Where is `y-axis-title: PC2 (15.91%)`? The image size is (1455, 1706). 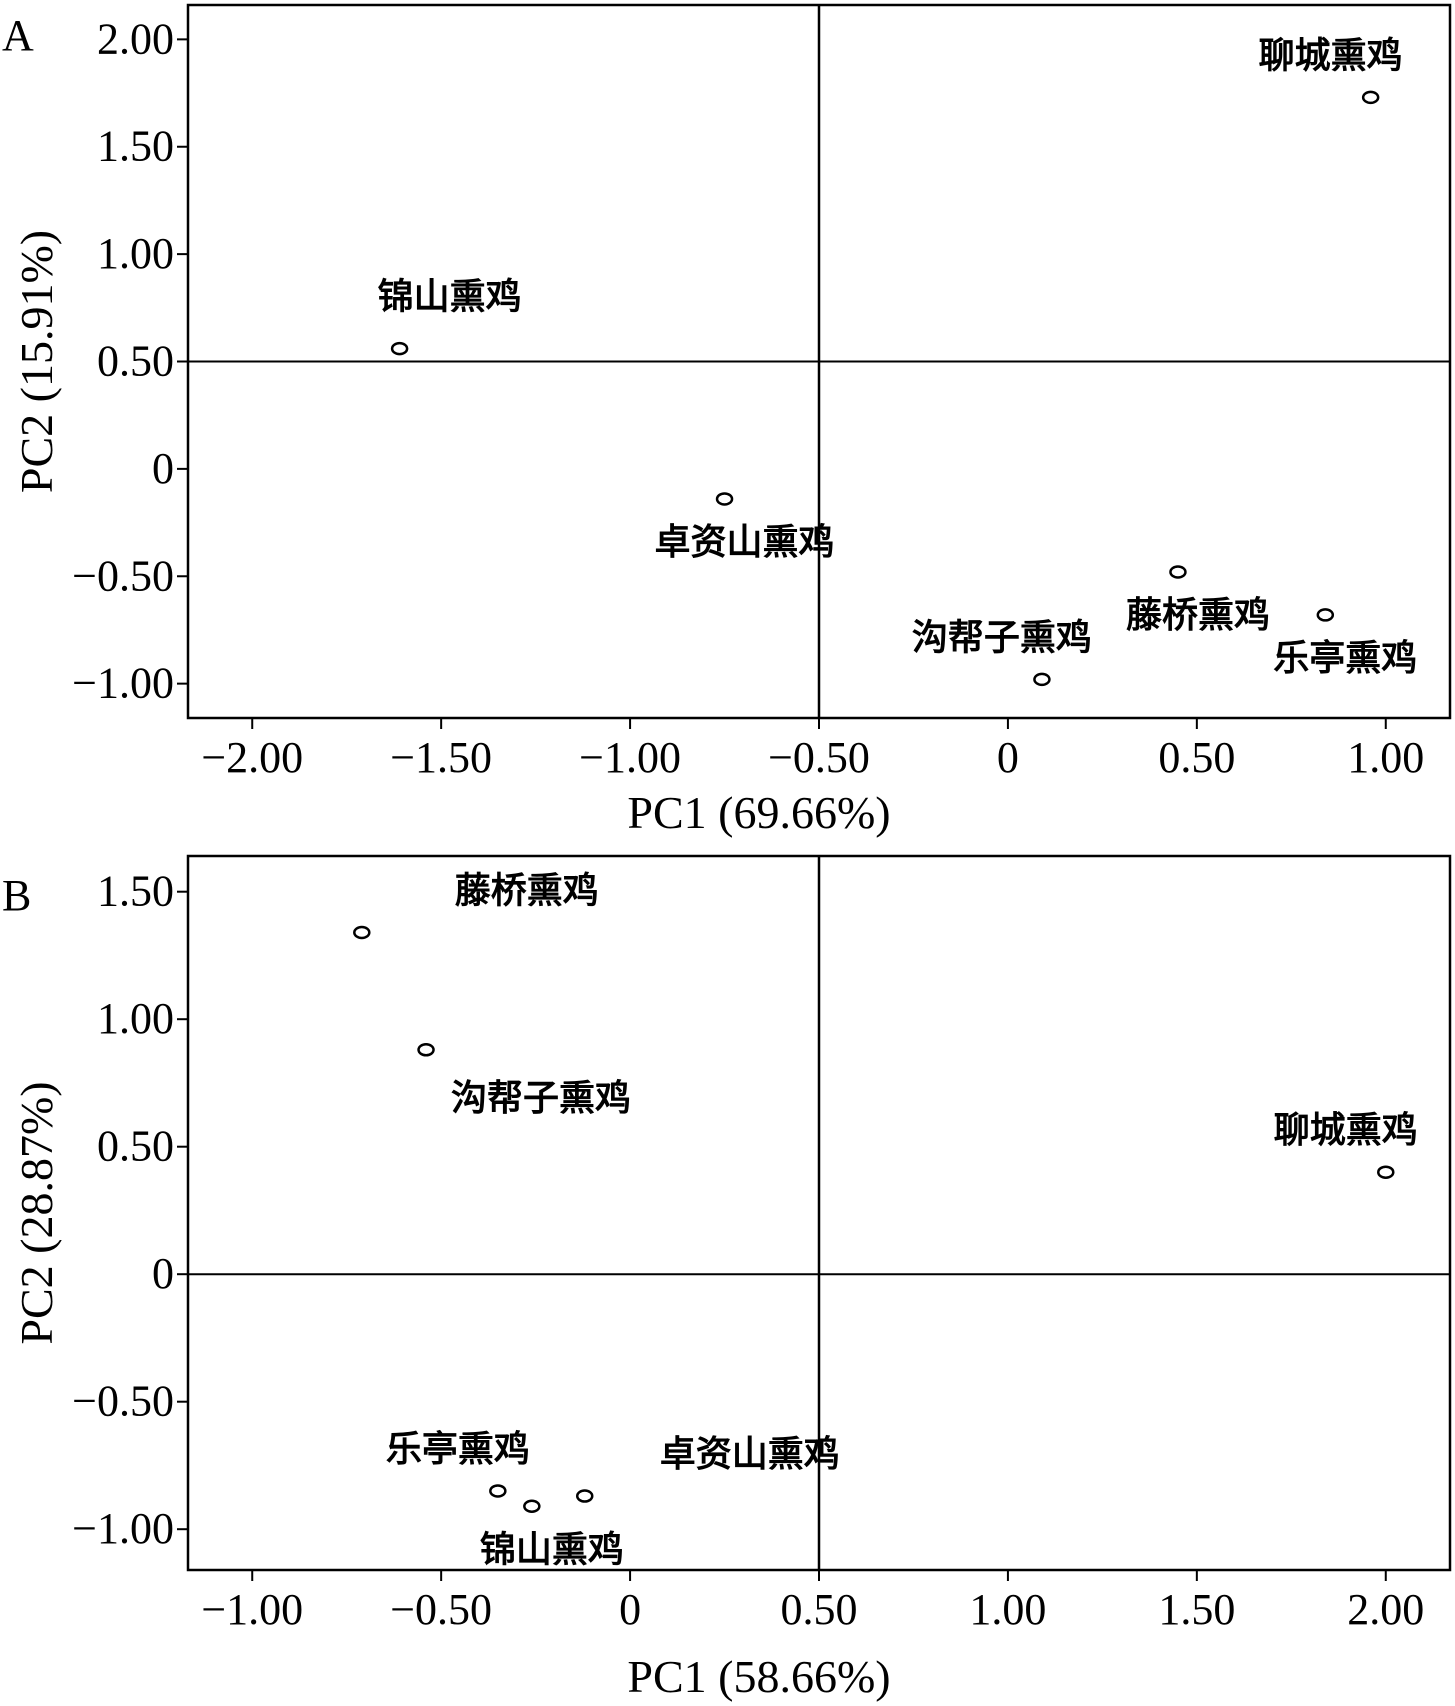
y-axis-title: PC2 (15.91%) is located at coordinates (36, 361).